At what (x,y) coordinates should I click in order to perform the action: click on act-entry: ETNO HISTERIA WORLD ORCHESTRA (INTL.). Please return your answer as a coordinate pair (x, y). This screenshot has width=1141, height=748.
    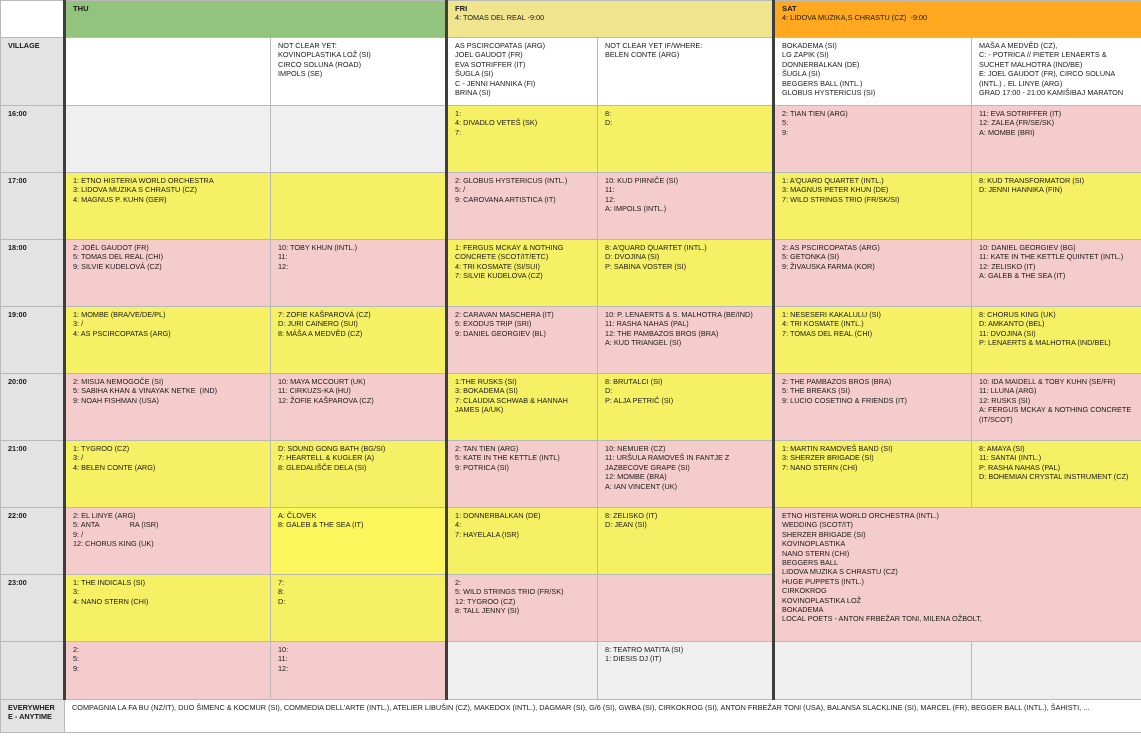
    Looking at the image, I should click on (860, 515).